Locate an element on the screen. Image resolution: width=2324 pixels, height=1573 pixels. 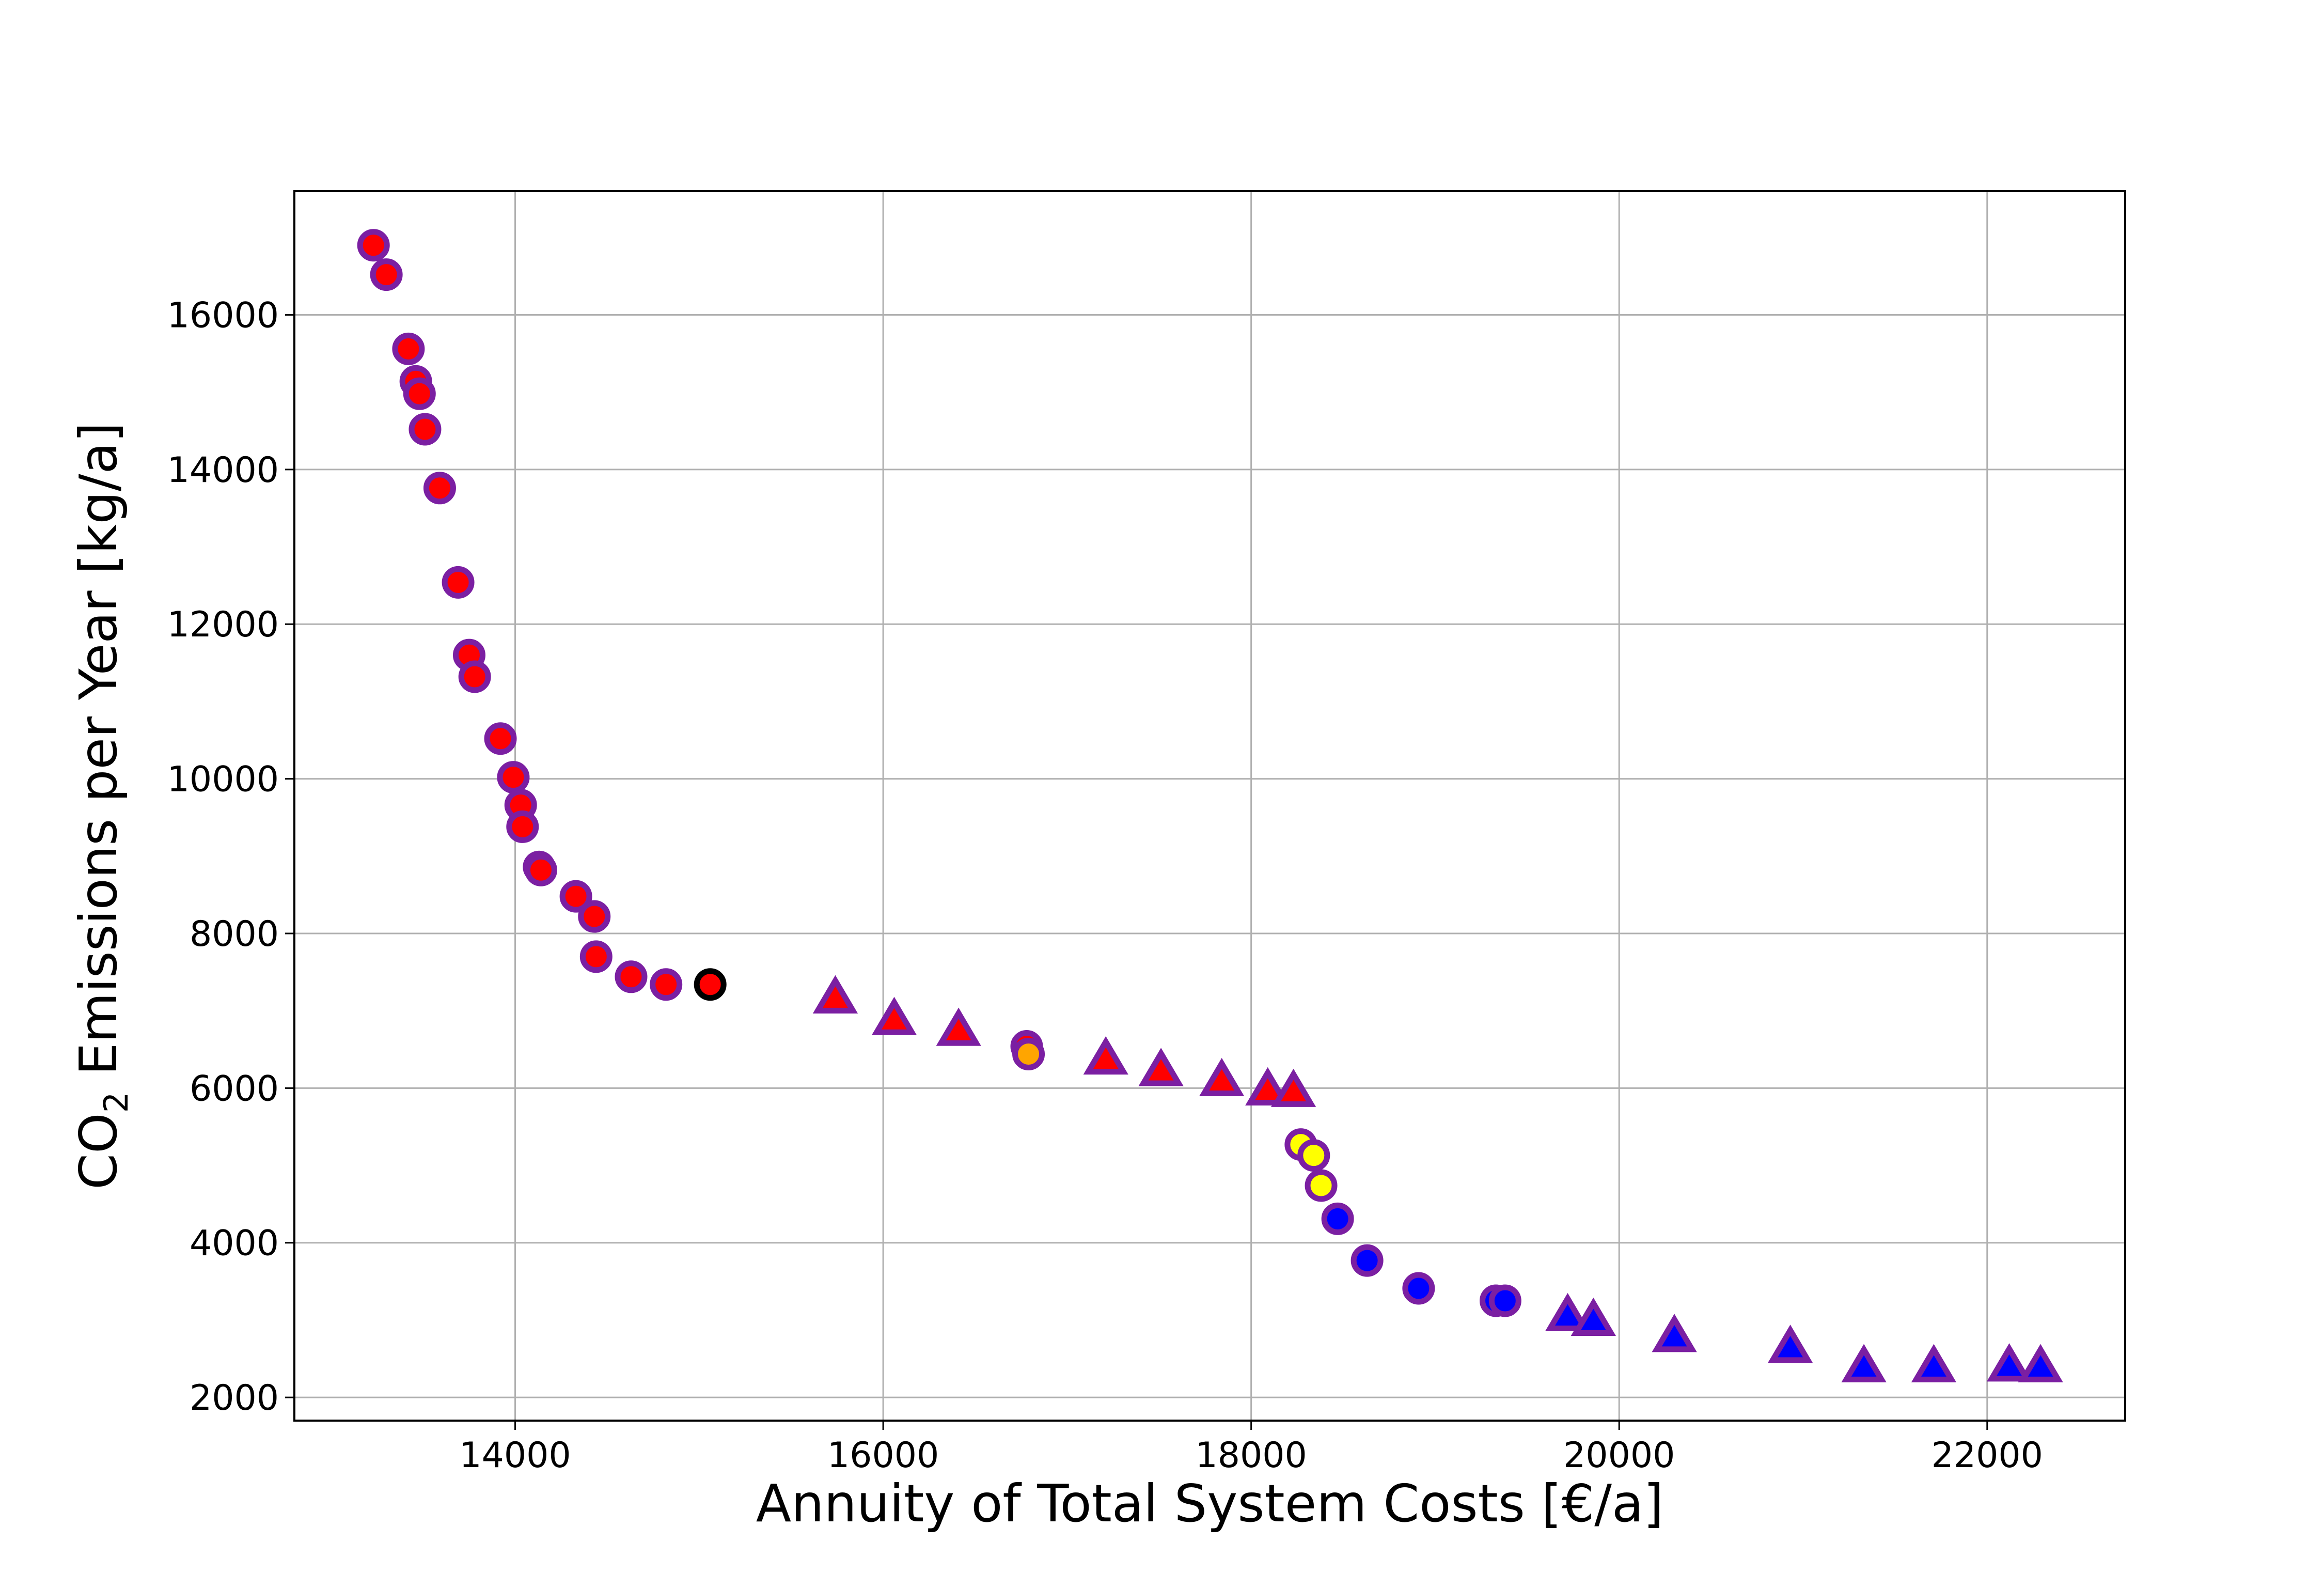
y-tick-label: 2000 is located at coordinates (234, 1398).